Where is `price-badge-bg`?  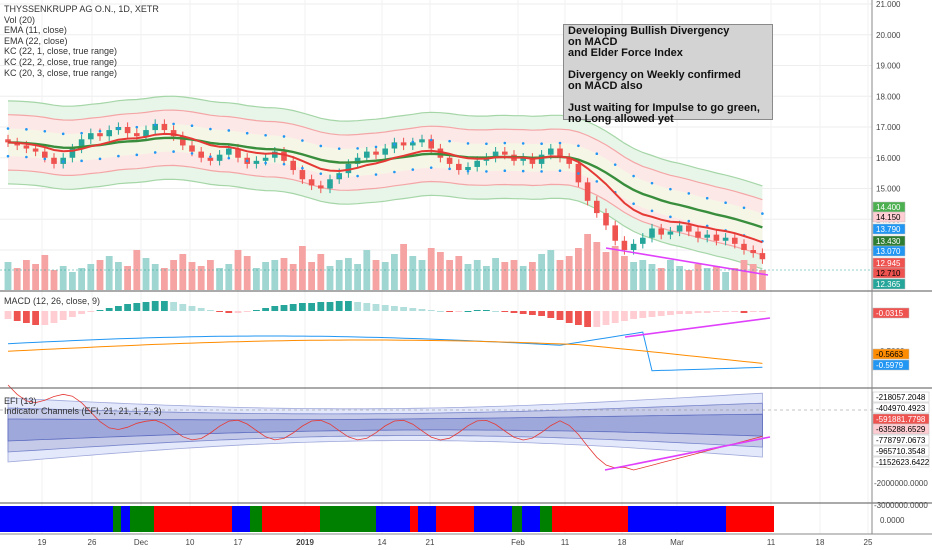 price-badge-bg is located at coordinates (889, 284).